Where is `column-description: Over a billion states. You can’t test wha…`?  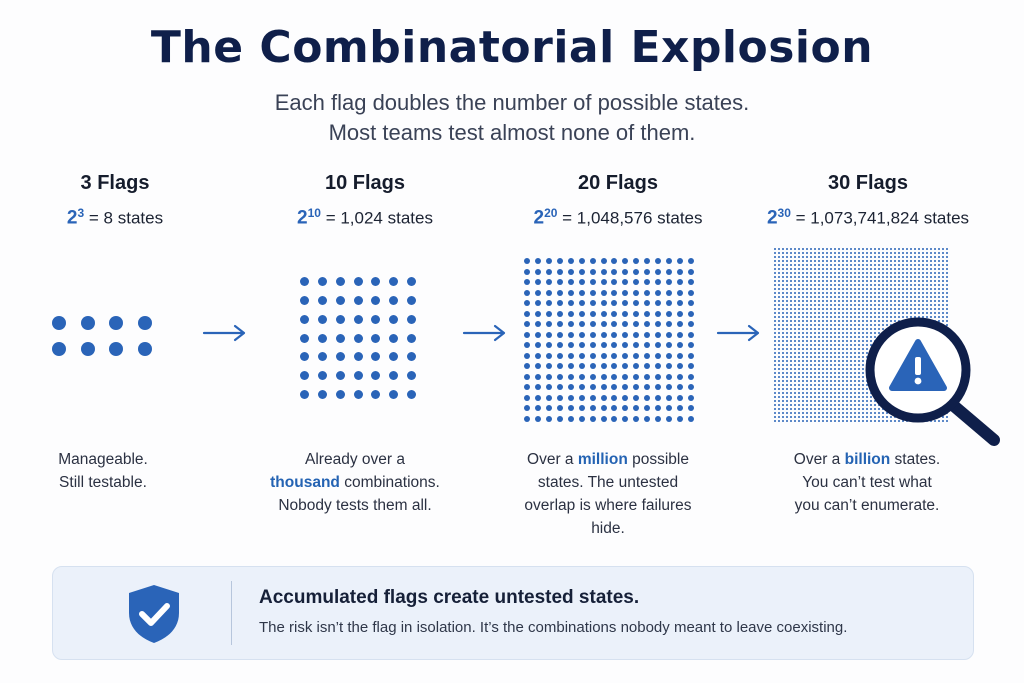
column-description: Over a billion states. You can’t test wha… is located at coordinates (867, 482).